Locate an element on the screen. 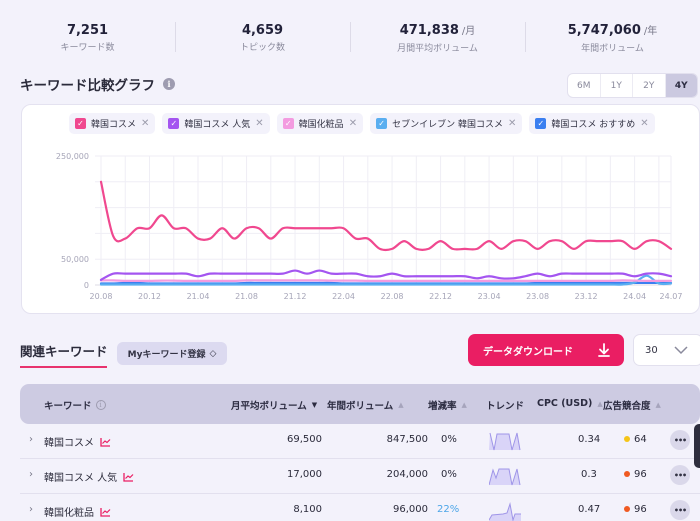 This screenshot has width=700, height=521. svg-text: 24.07 is located at coordinates (671, 296).